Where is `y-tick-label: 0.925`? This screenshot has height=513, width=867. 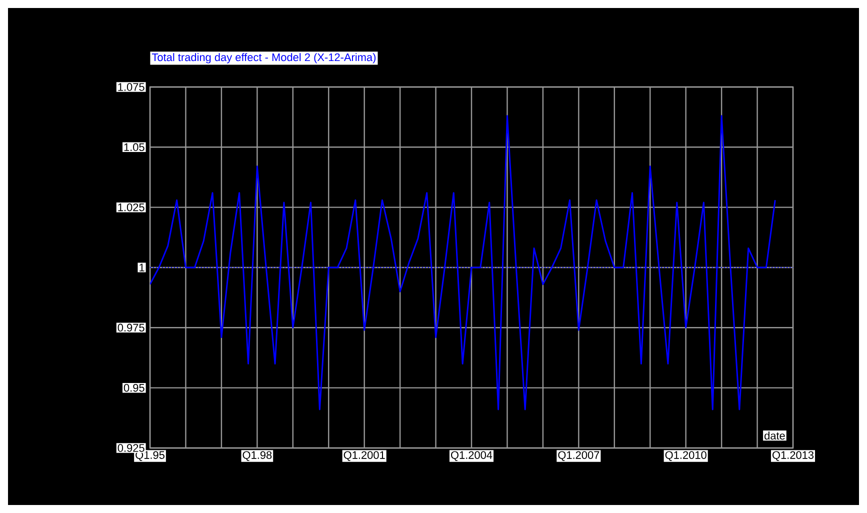
y-tick-label: 0.925 is located at coordinates (131, 448).